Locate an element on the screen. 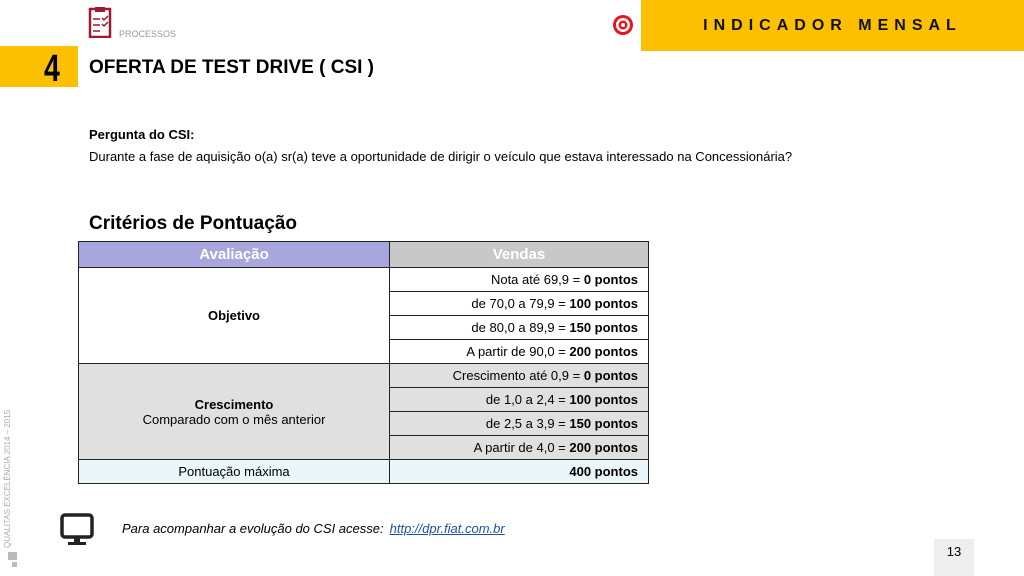 The image size is (1024, 576). col-avaliacao: Avaliação is located at coordinates (234, 254).